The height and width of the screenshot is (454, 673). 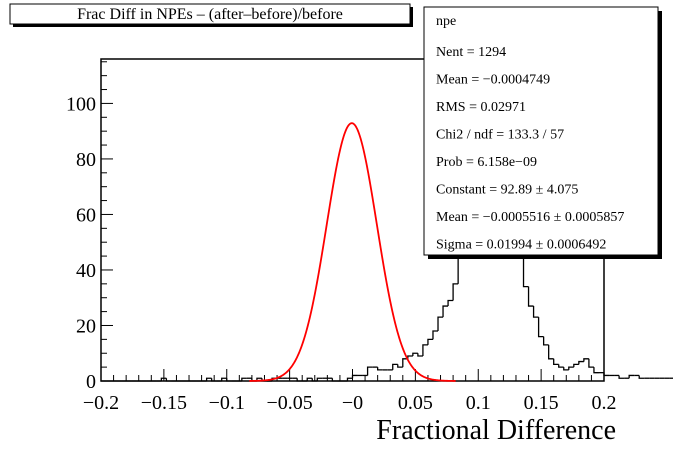 I want to click on y-tick-label: 100, so click(x=81, y=104).